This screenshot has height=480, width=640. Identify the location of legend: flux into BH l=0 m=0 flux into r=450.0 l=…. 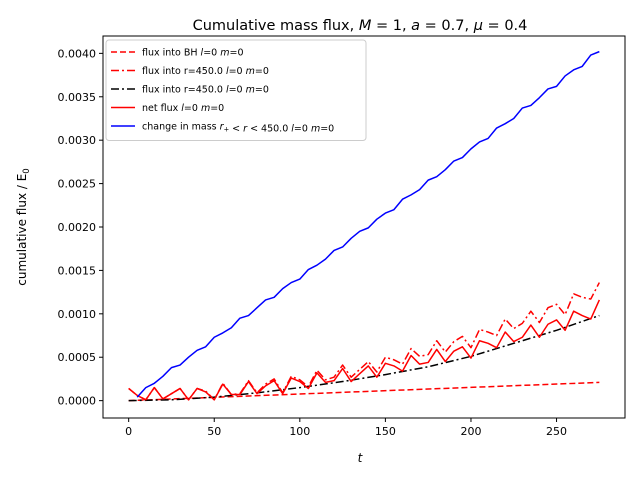
(236, 90).